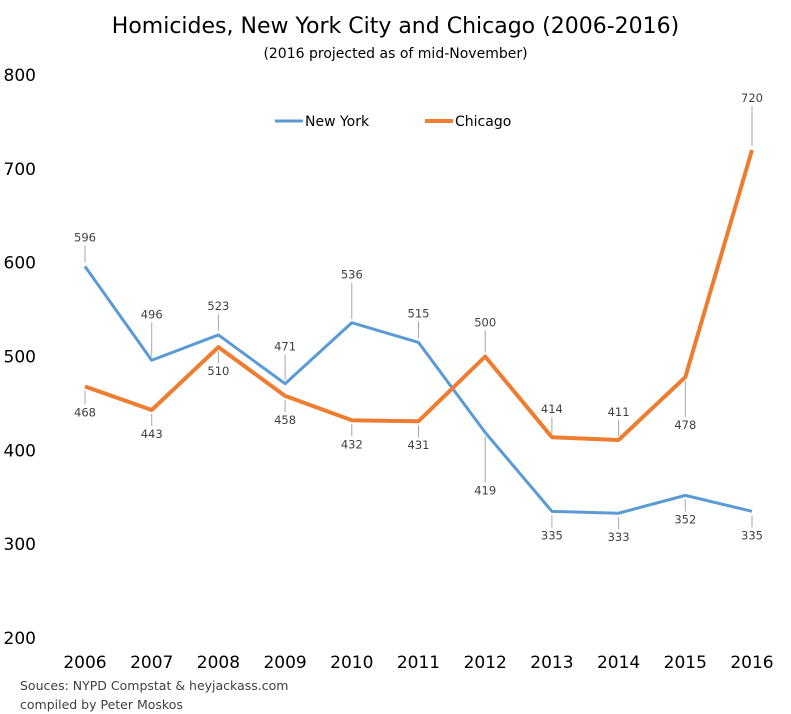 The height and width of the screenshot is (714, 791). Describe the element at coordinates (551, 663) in the screenshot. I see `x-tick-label: 2013` at that location.